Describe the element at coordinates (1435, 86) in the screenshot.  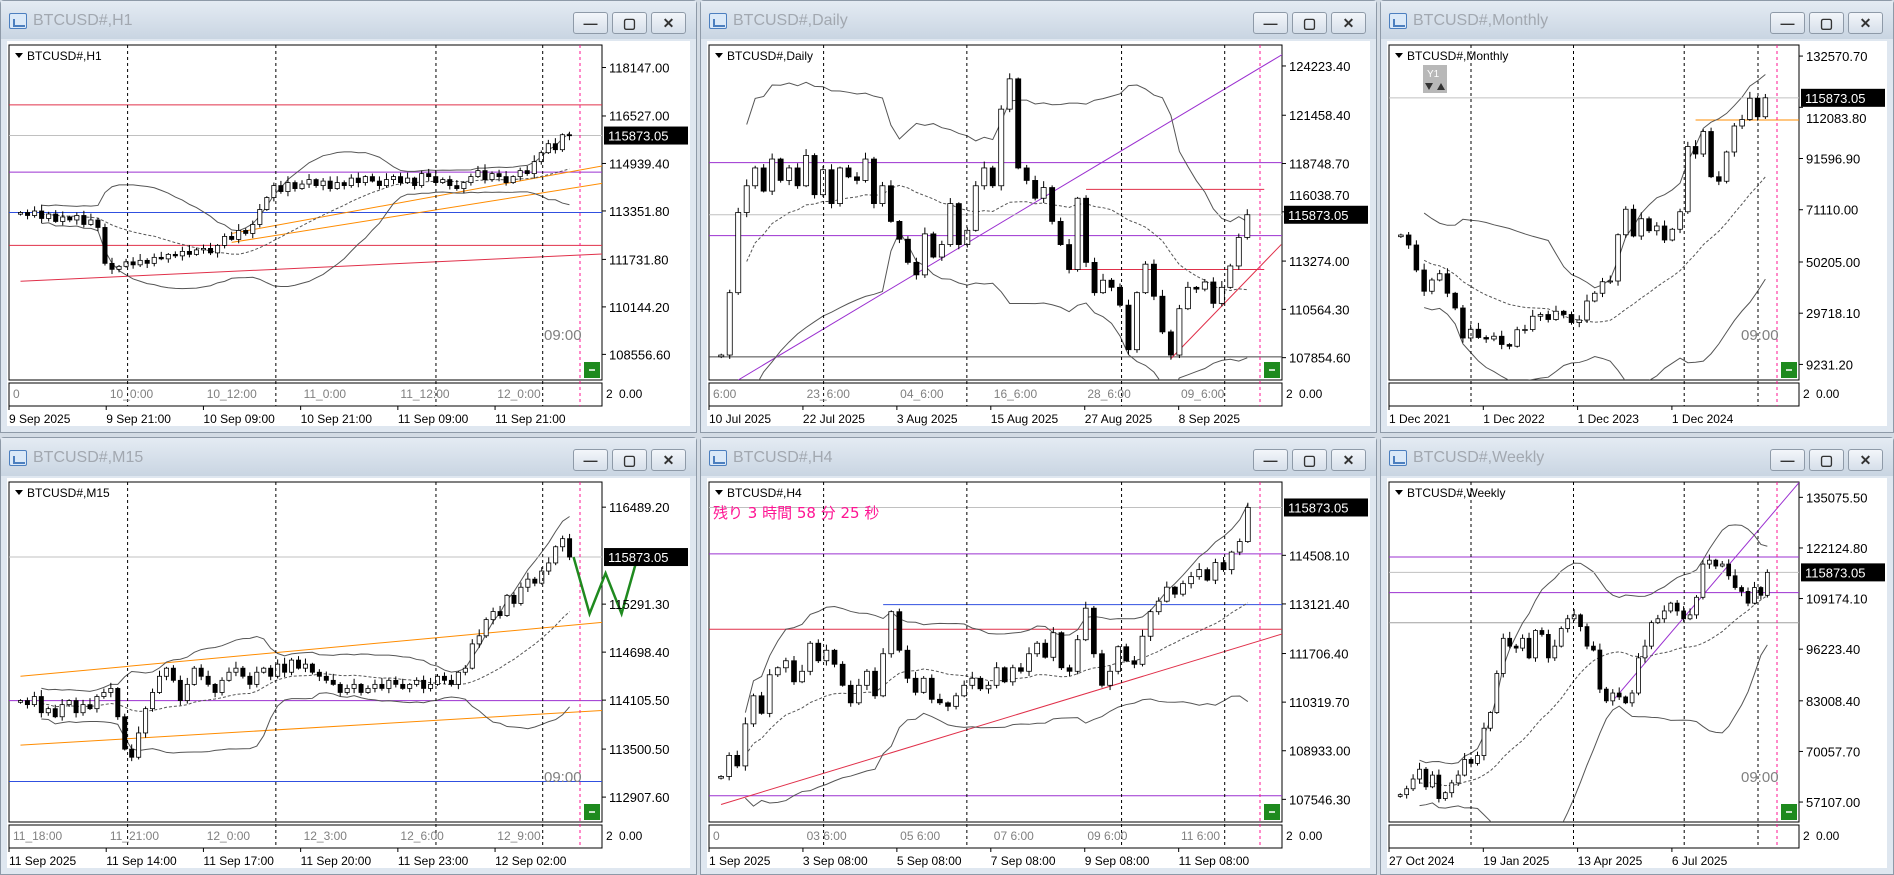
I see `period-arrows-icon` at that location.